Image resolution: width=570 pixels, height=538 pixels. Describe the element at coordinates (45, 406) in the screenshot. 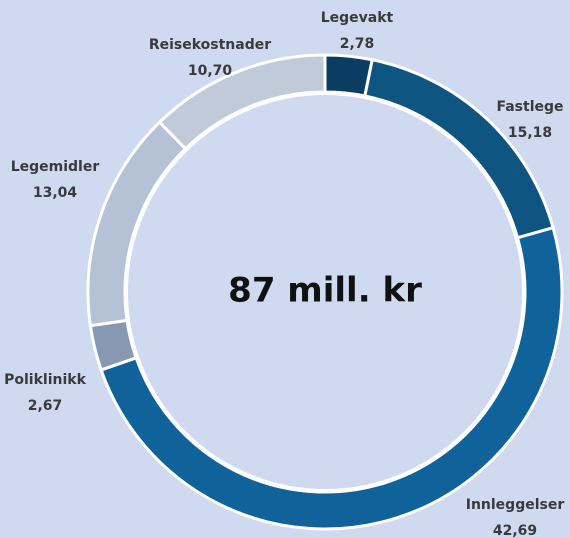

I see `segment-value: 2,67` at that location.